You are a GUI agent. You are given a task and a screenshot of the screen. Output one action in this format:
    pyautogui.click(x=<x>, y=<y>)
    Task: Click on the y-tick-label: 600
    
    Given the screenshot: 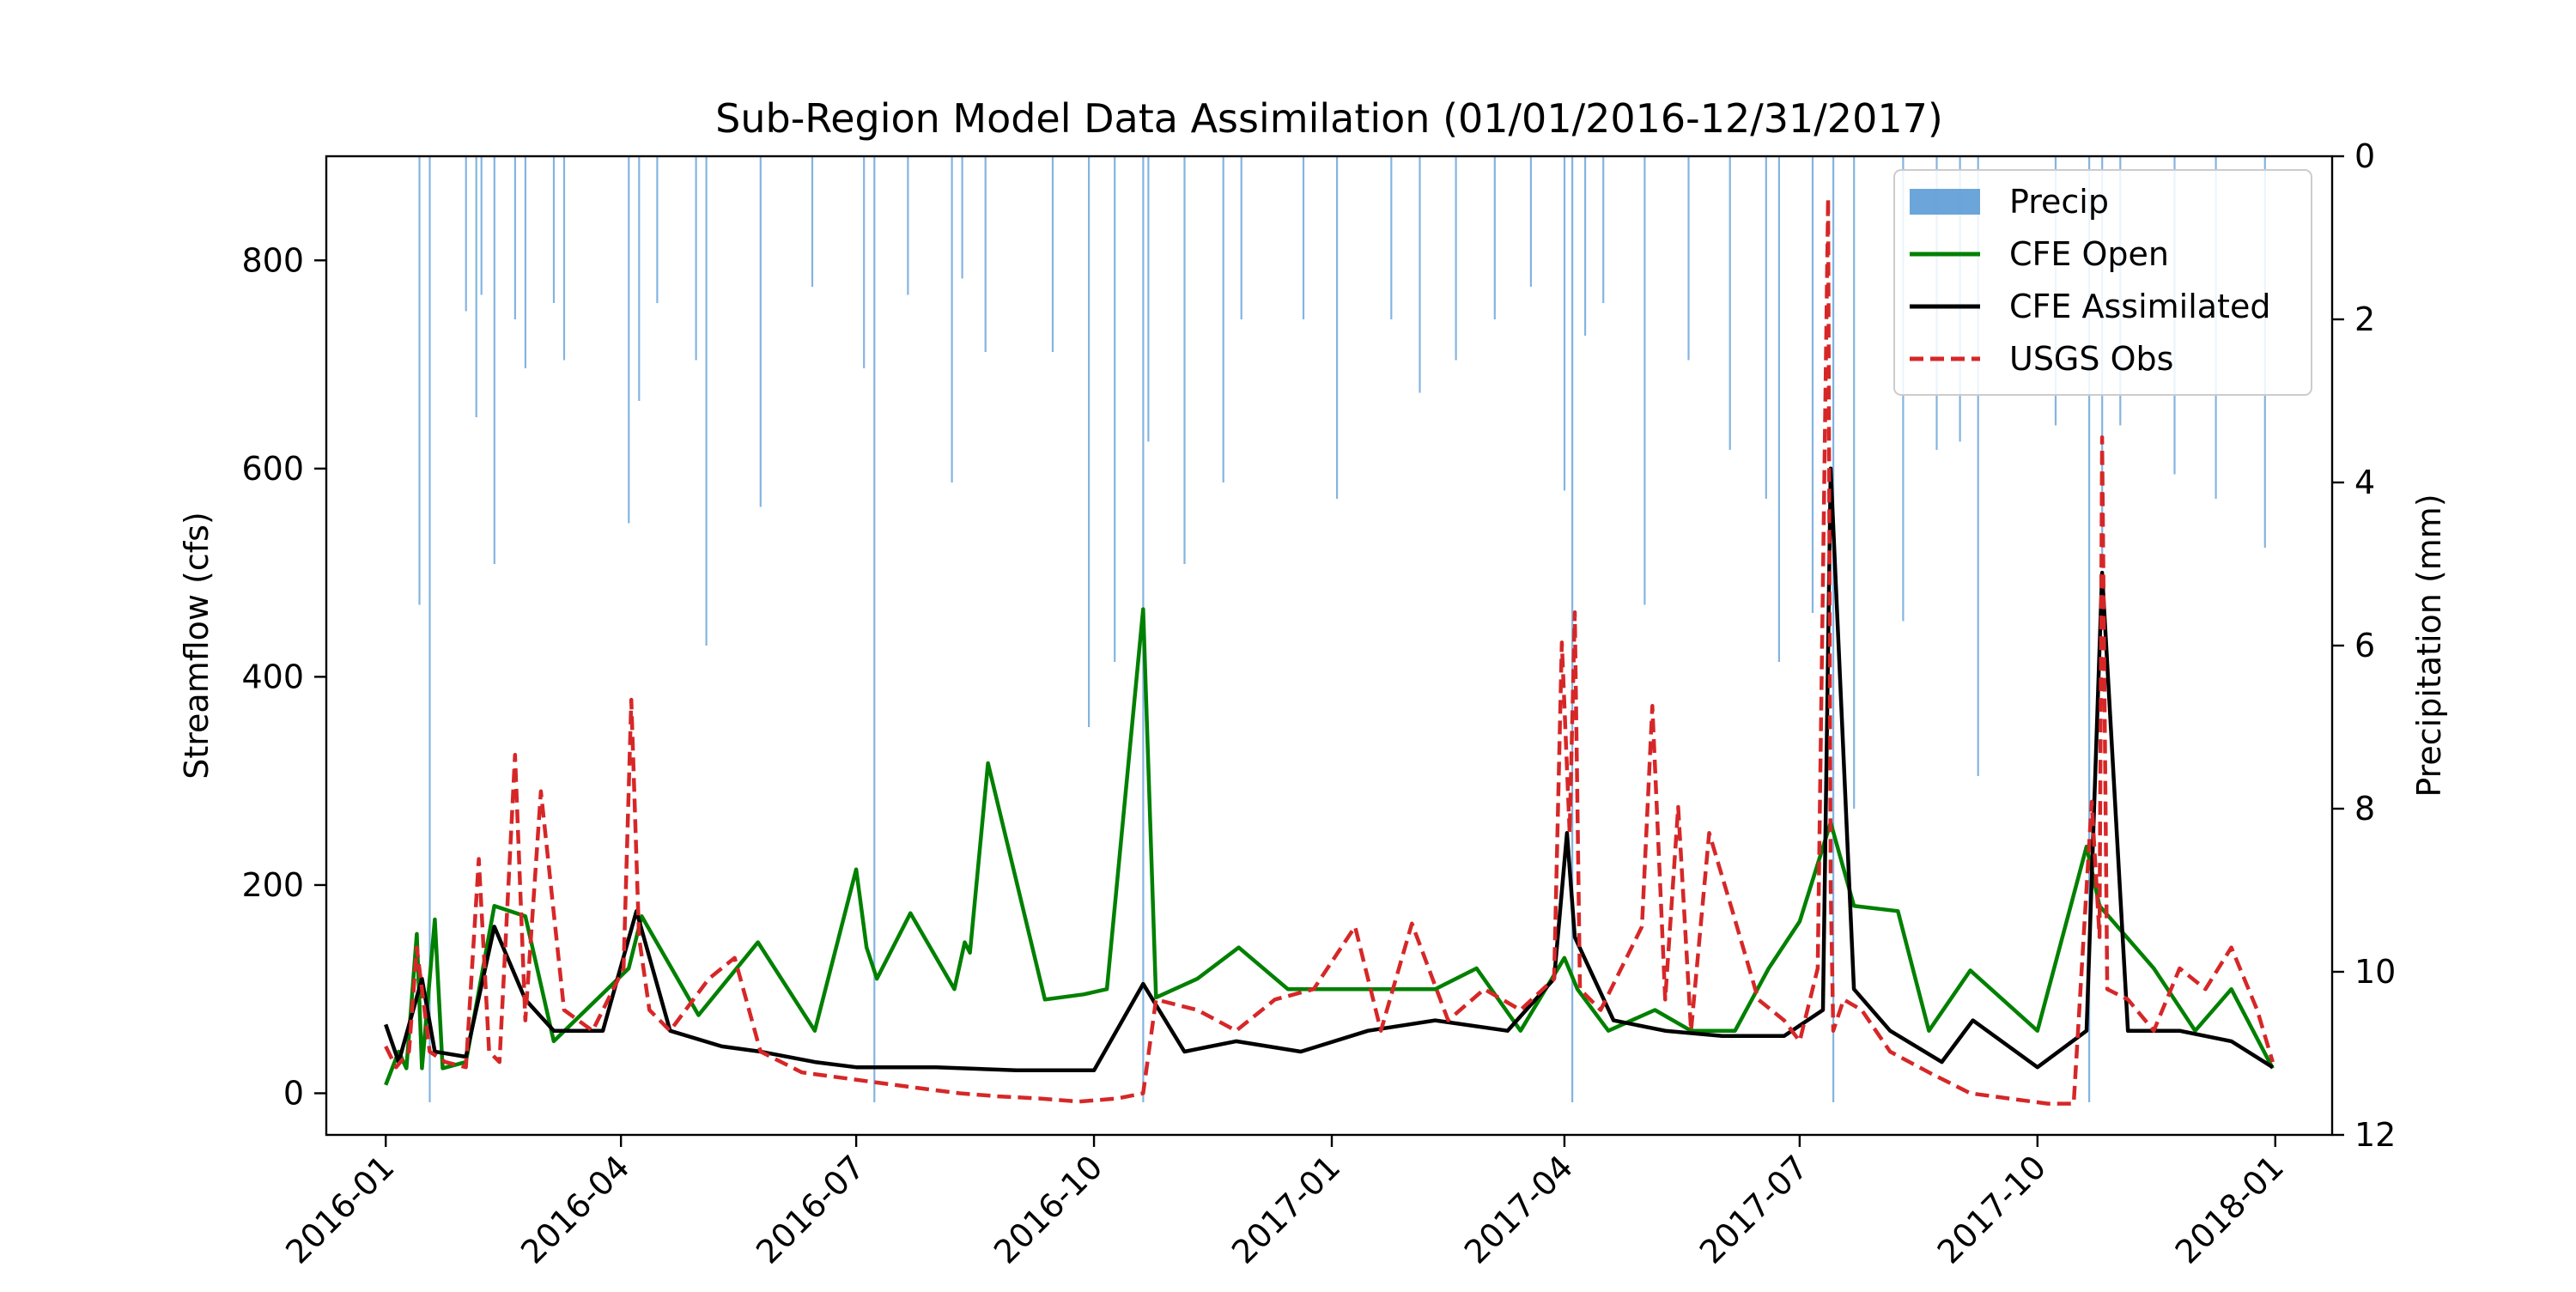 What is the action you would take?
    pyautogui.click(x=272, y=469)
    